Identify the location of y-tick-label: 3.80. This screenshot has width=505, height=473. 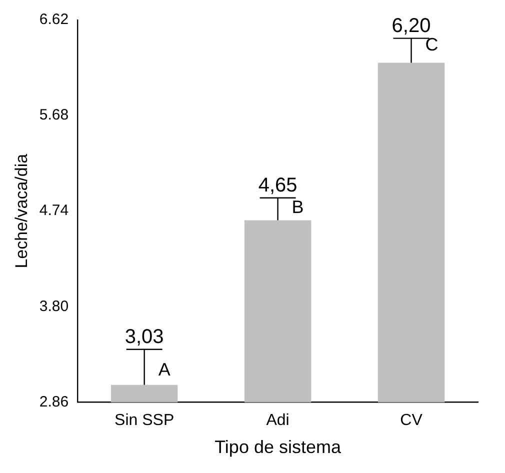
(54, 306).